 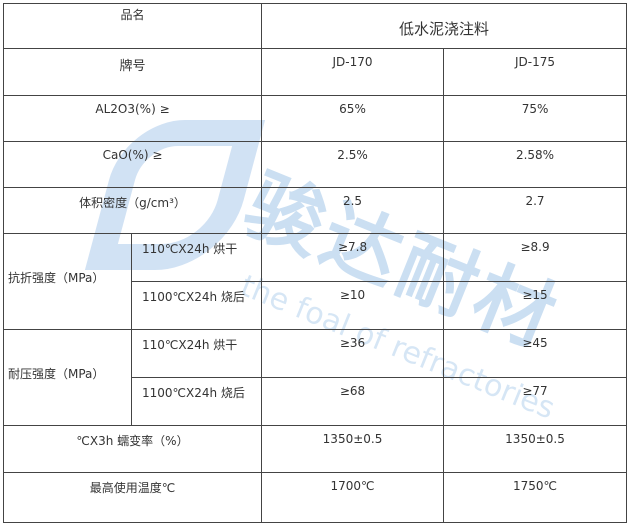 I want to click on cell-value: ≥68, so click(x=353, y=401).